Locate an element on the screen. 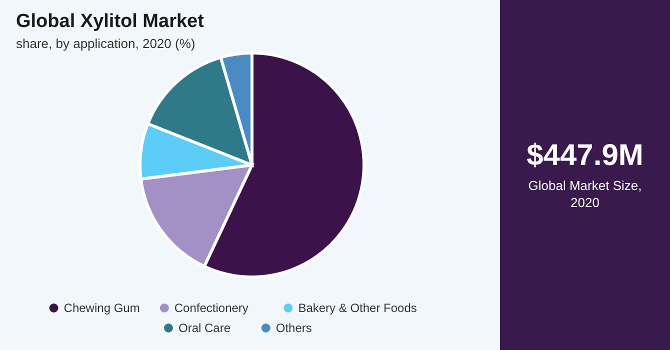 The height and width of the screenshot is (350, 670). legend-label: Confectionery is located at coordinates (211, 308).